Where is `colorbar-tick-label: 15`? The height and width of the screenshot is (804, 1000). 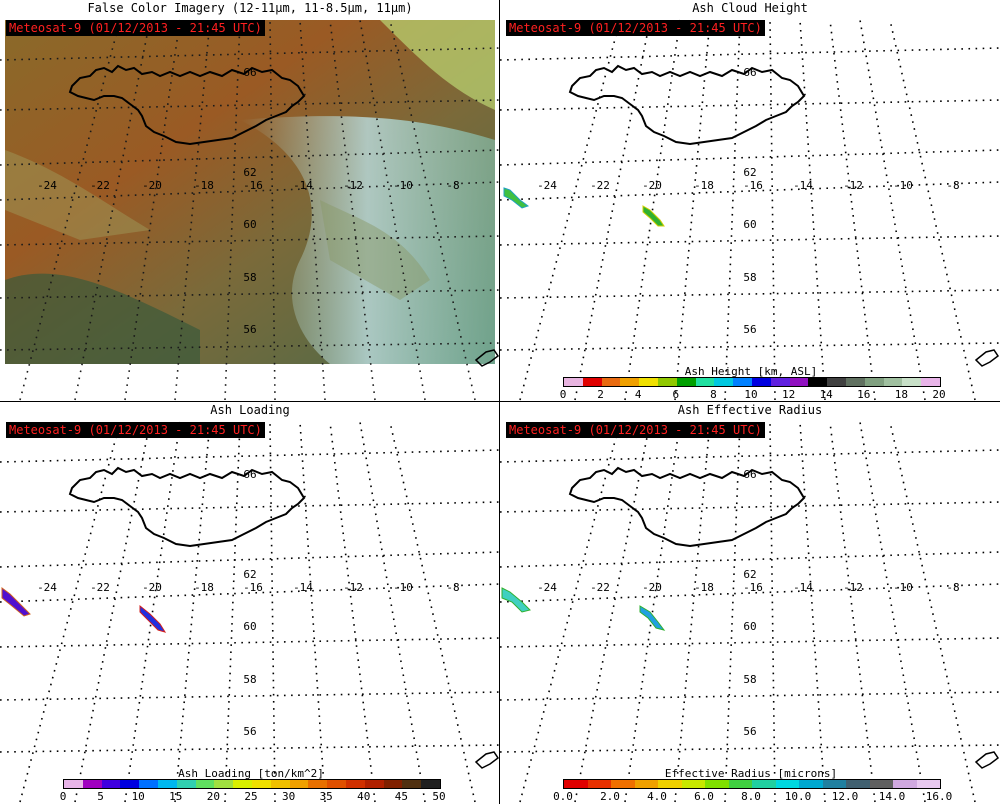 colorbar-tick-label: 15 is located at coordinates (176, 796).